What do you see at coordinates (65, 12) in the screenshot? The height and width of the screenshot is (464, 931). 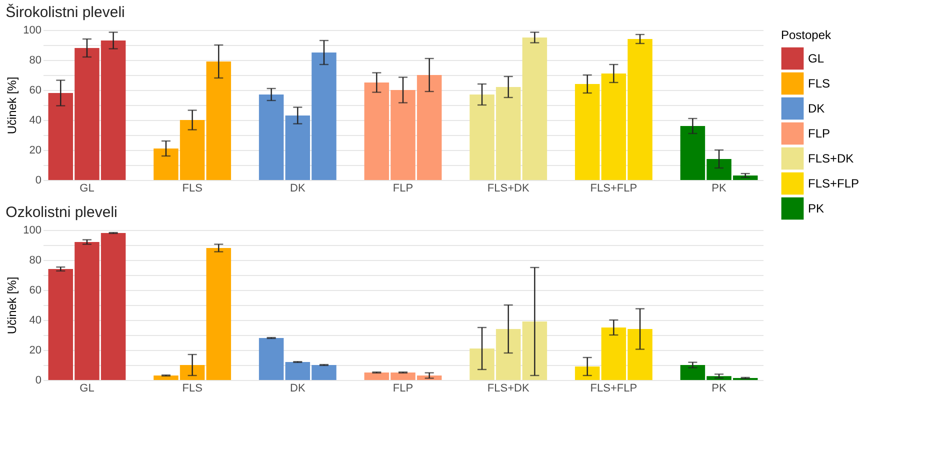 I see `chart-title: Širokolistni pleveli` at bounding box center [65, 12].